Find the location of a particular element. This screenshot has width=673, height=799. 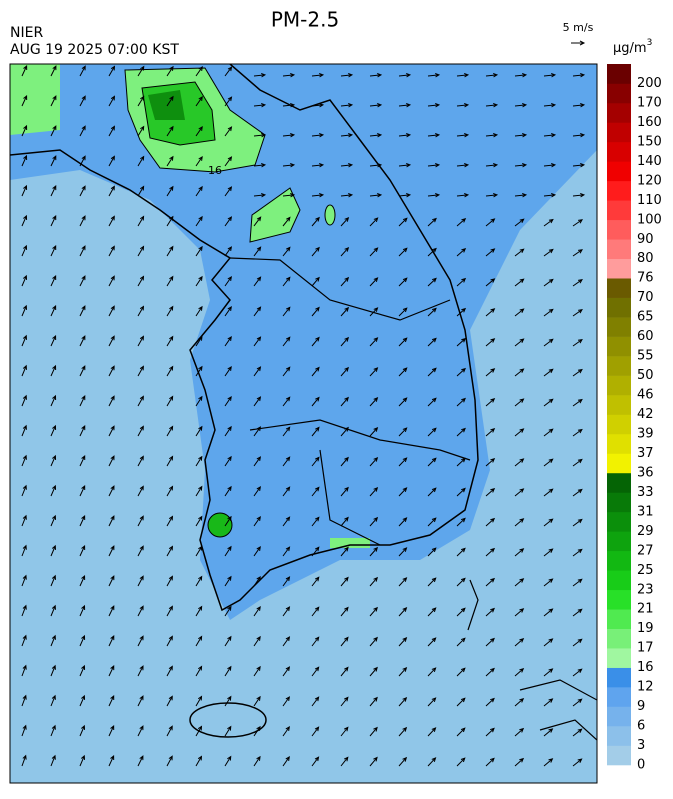

colorbar-label: 33 is located at coordinates (645, 492).